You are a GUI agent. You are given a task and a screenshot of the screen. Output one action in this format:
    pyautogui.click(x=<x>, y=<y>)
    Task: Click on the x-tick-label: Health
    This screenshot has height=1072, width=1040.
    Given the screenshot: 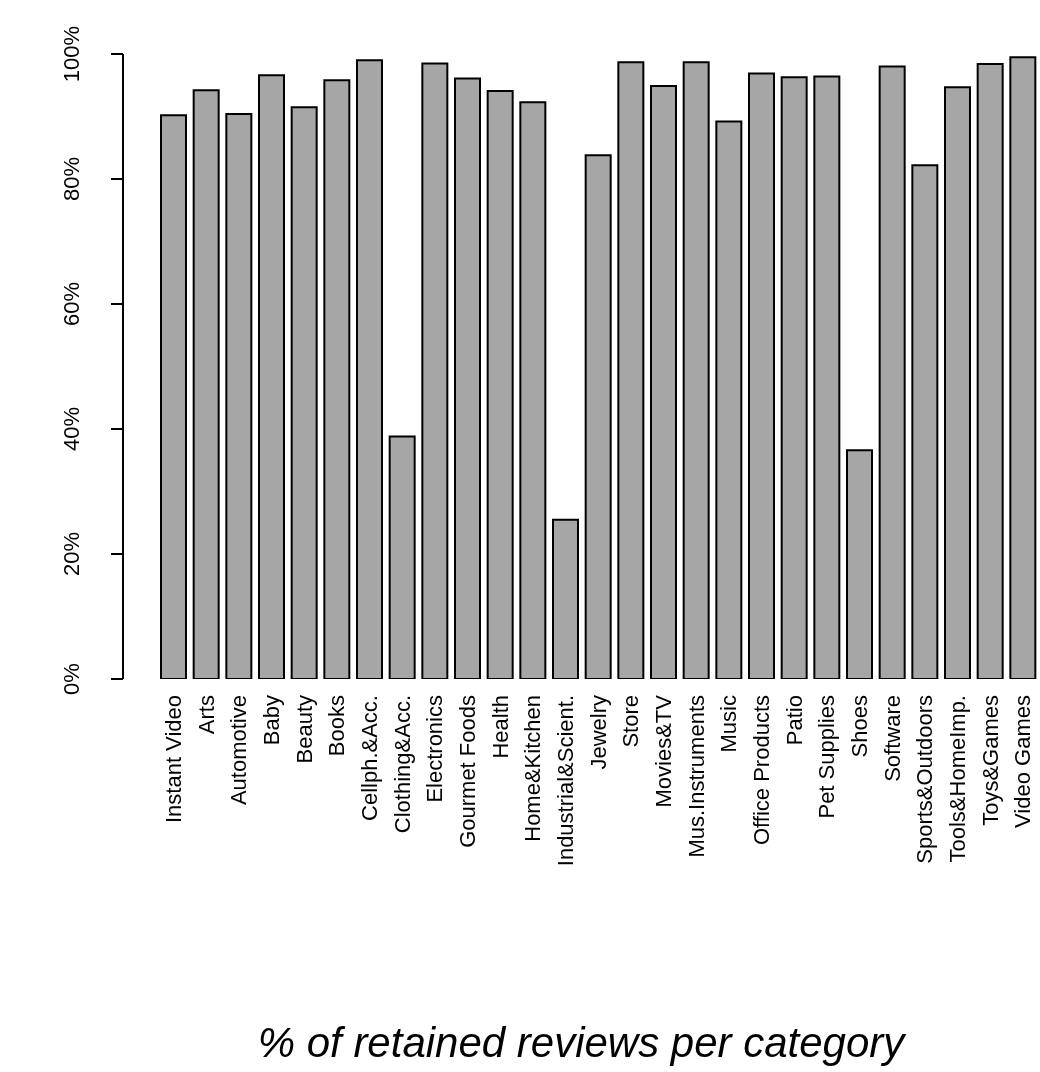 What is the action you would take?
    pyautogui.click(x=500, y=727)
    